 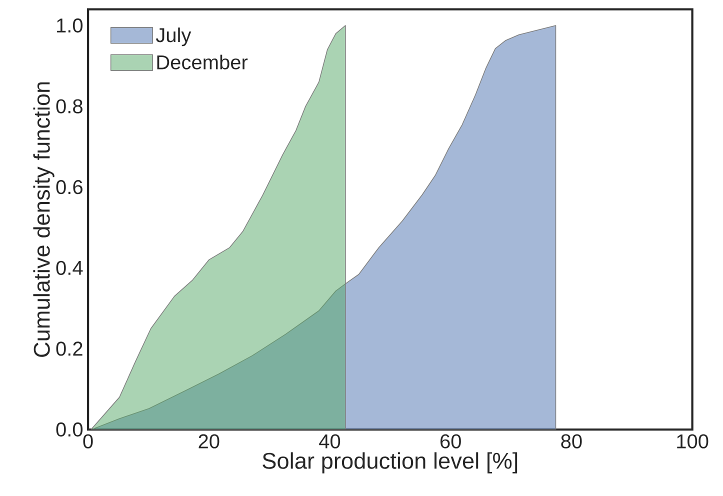 I want to click on y-axis-title: Cumulative density function, so click(x=43, y=219).